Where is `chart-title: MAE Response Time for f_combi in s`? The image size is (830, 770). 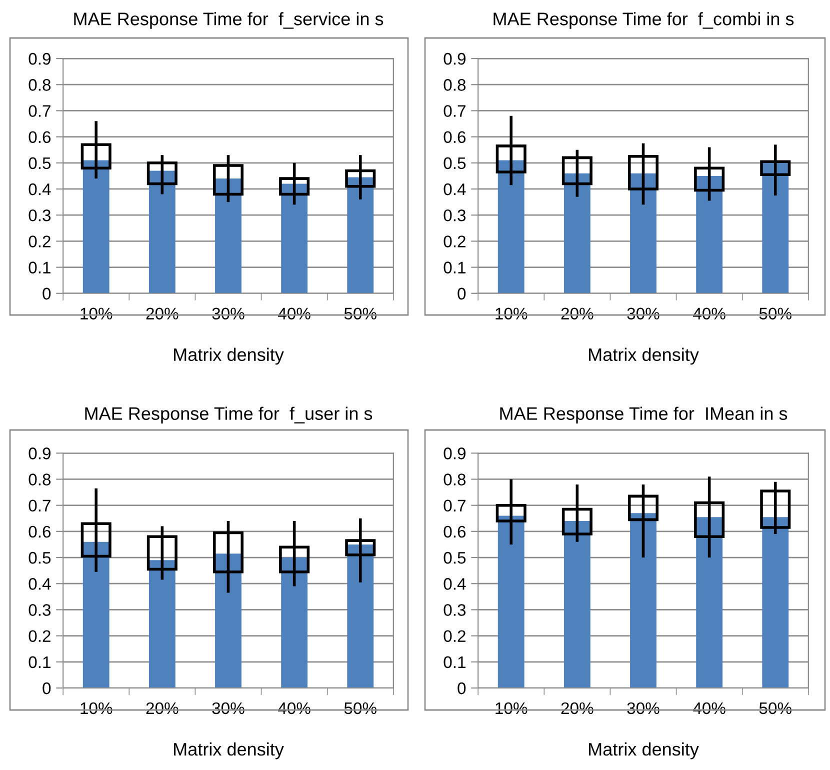
chart-title: MAE Response Time for f_combi in s is located at coordinates (644, 20).